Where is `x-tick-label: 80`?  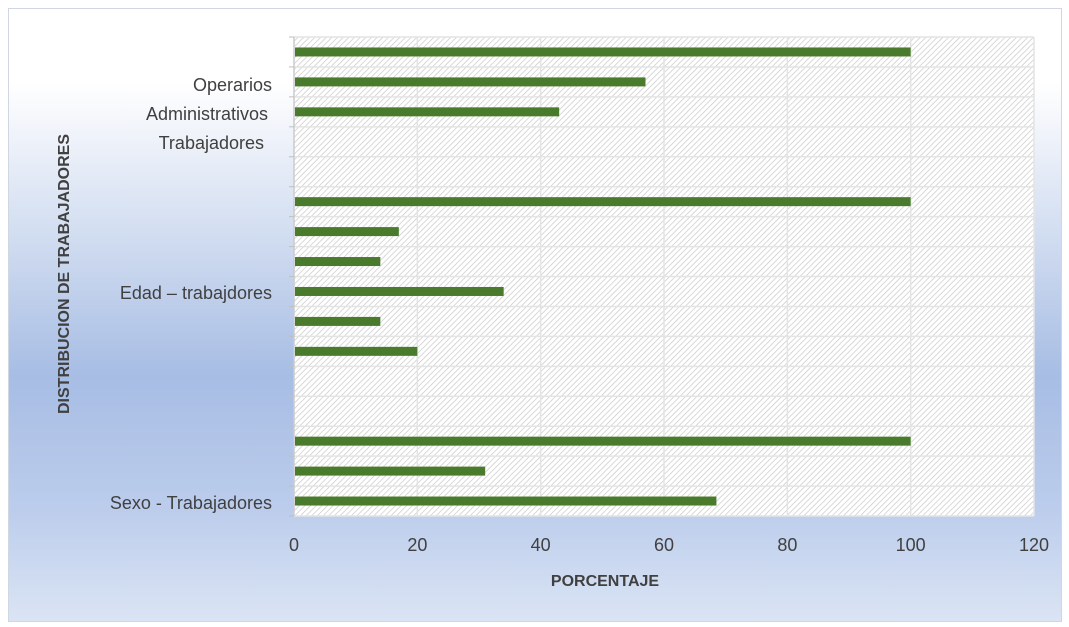
x-tick-label: 80 is located at coordinates (787, 545).